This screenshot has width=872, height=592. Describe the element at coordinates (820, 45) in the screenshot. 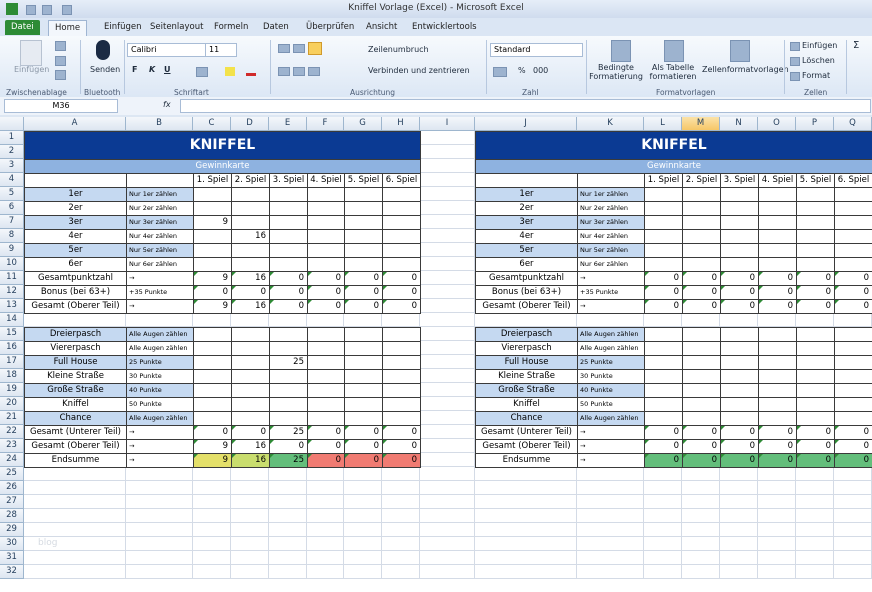

I see `insert-button: Einfügen` at that location.